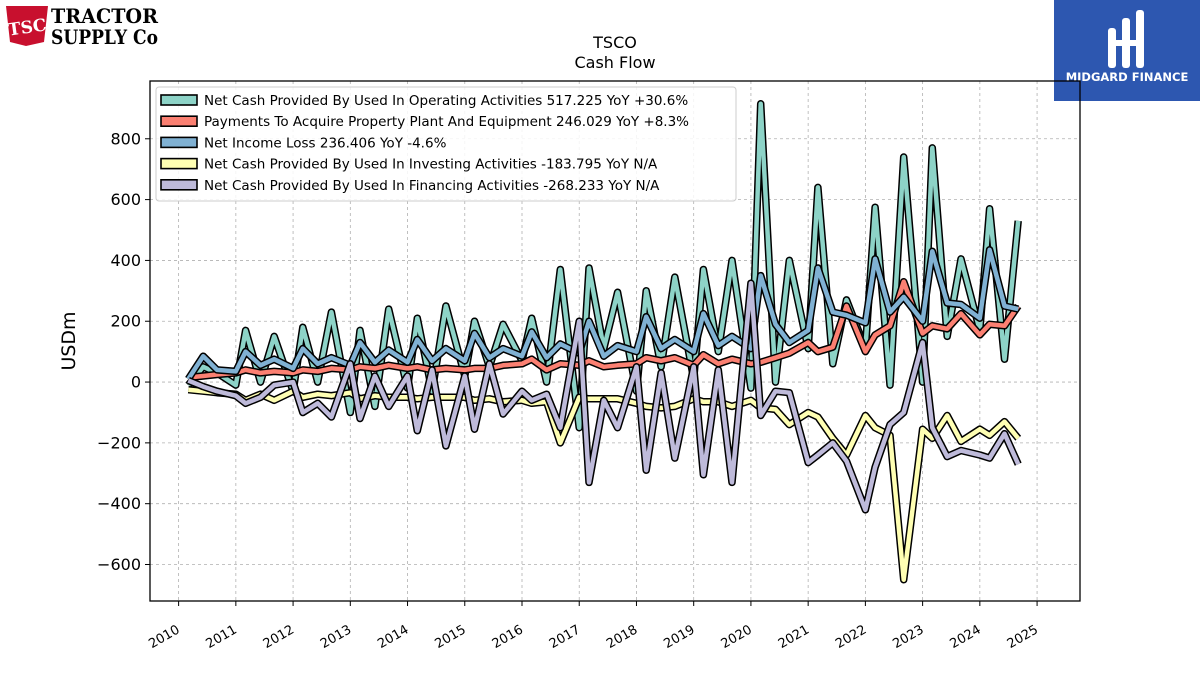 The height and width of the screenshot is (675, 1200). What do you see at coordinates (614, 42) in the screenshot?
I see `chart-title: TSCO` at bounding box center [614, 42].